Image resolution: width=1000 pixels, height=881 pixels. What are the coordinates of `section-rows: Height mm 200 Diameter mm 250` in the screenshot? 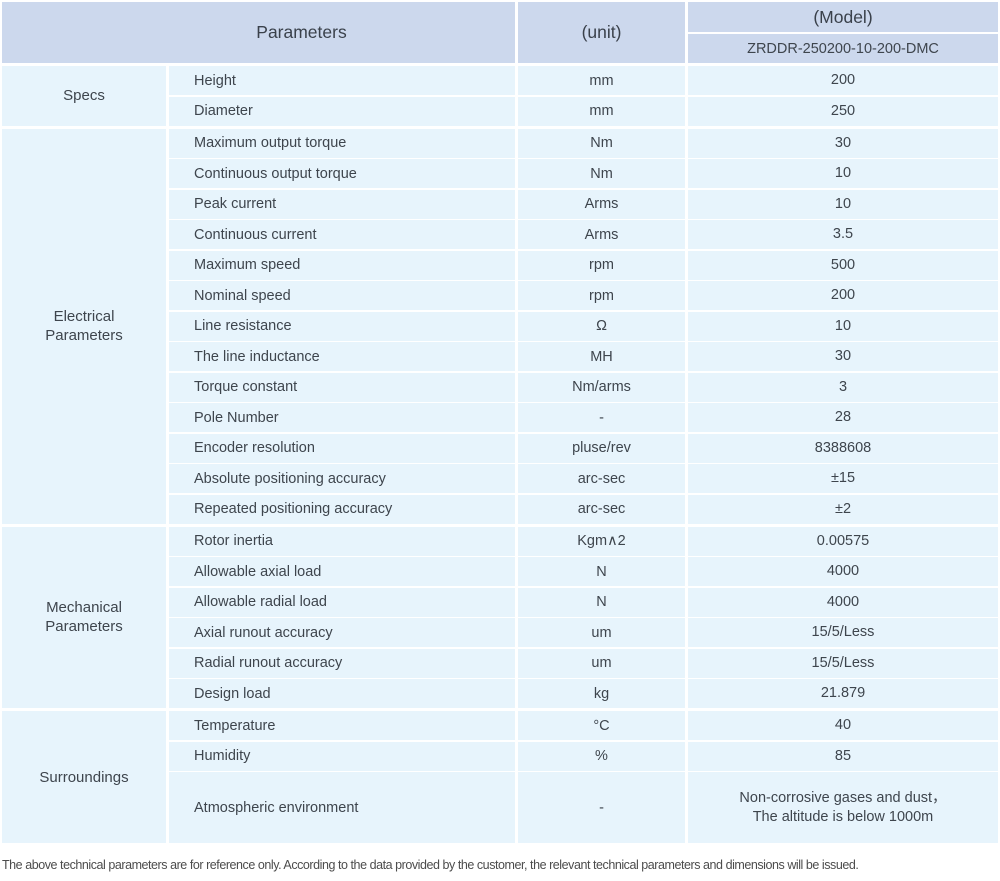 It's located at (583, 96).